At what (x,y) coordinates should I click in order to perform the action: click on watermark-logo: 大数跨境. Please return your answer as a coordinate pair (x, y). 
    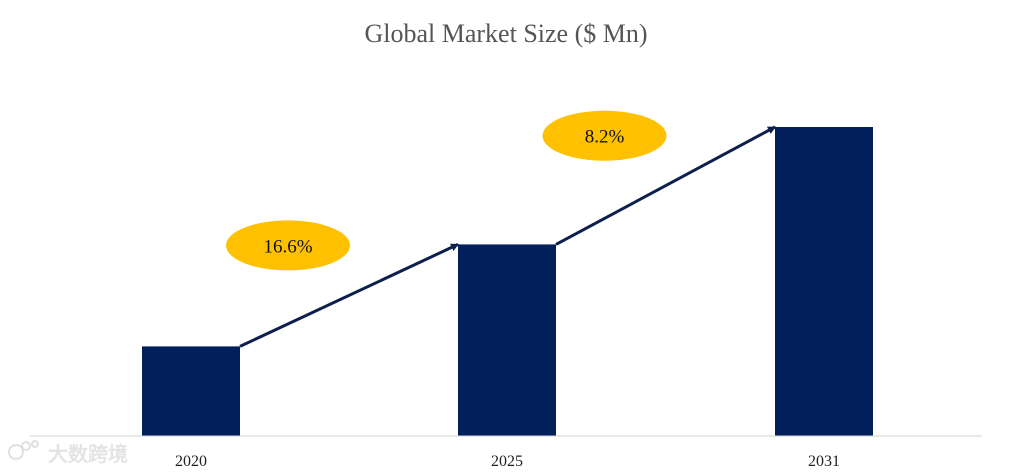
    Looking at the image, I should click on (68, 453).